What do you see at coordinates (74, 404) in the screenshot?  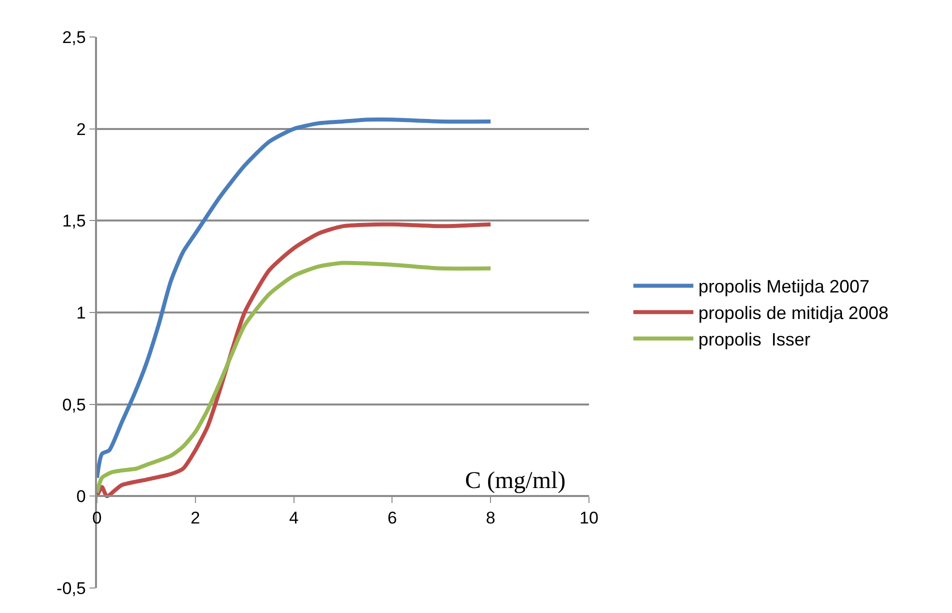 I see `y-tick-label: 0,5` at bounding box center [74, 404].